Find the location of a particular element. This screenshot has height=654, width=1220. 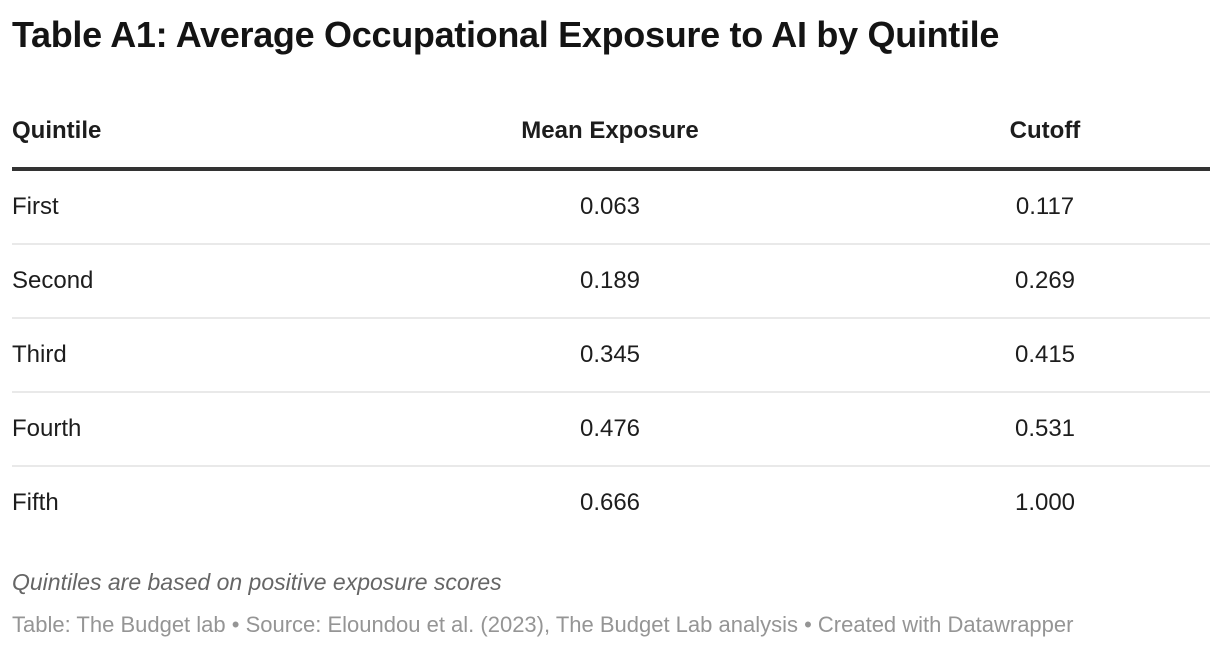

table-row: Fourth 0.476 0.531 is located at coordinates (611, 430).